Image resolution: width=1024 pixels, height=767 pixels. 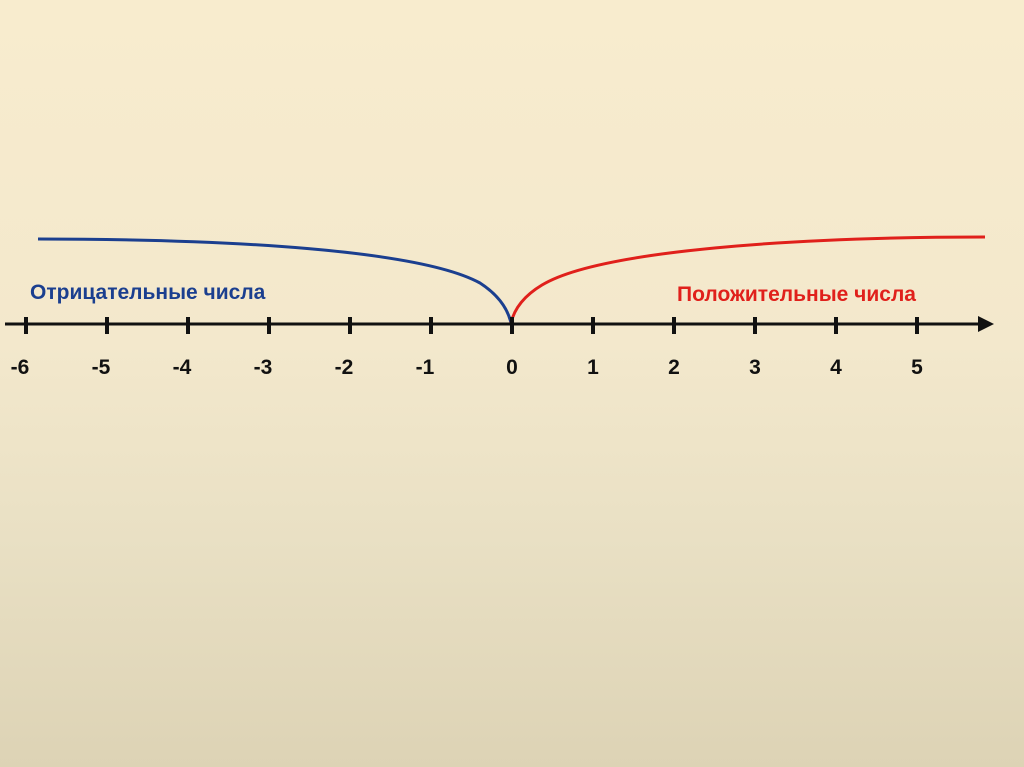 I want to click on tick-marks, so click(x=471, y=325).